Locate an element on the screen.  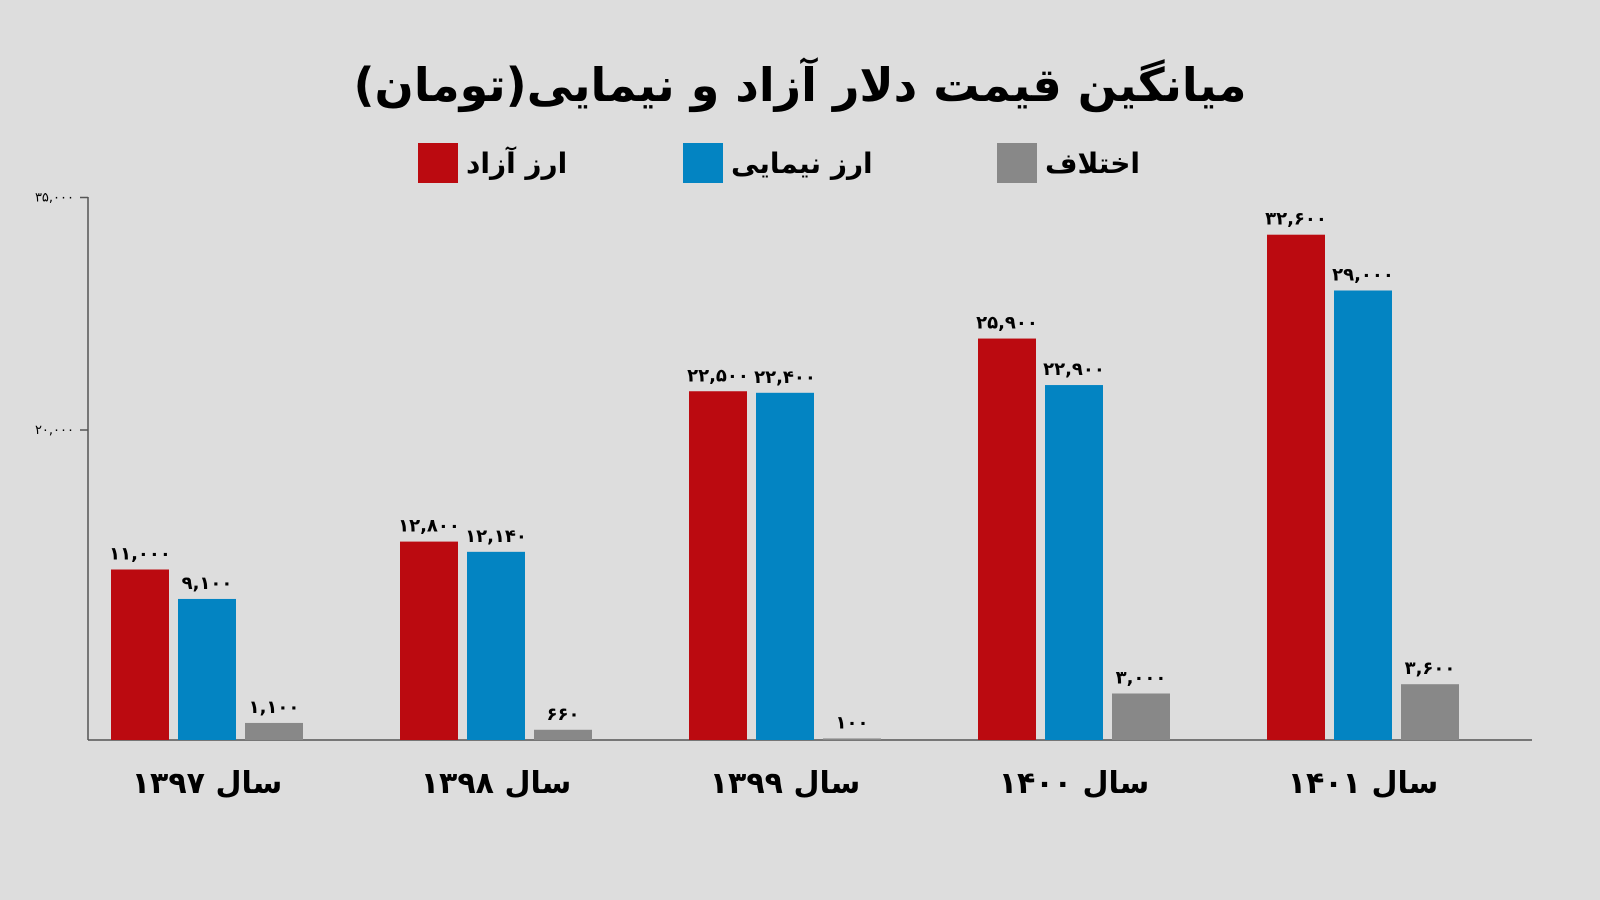
data-label: ۳۲,۶۰۰ is located at coordinates (1296, 219).